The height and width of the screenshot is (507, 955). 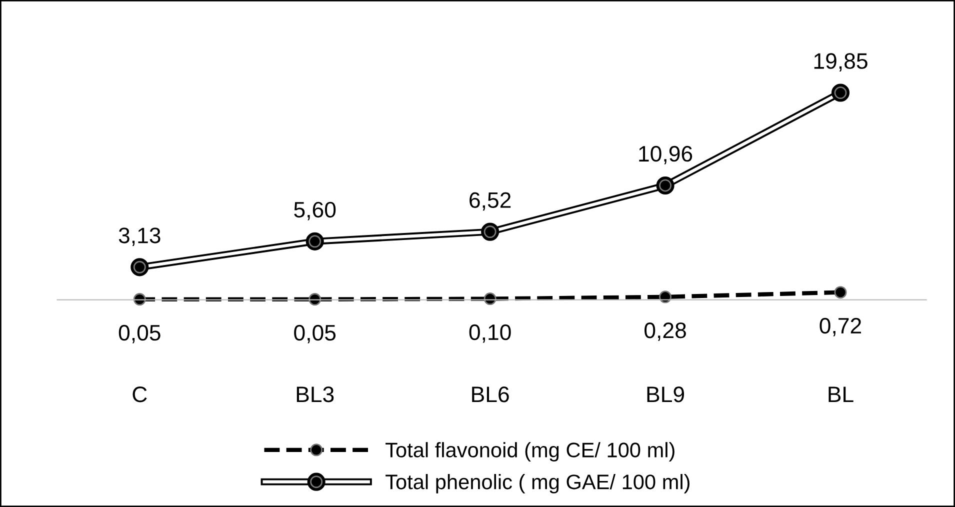 What do you see at coordinates (665, 331) in the screenshot?
I see `data-label: 0,28` at bounding box center [665, 331].